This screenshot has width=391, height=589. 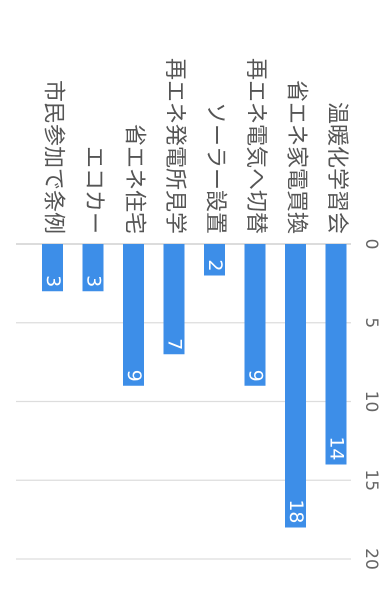 What do you see at coordinates (175, 344) in the screenshot?
I see `data-label: 7` at bounding box center [175, 344].